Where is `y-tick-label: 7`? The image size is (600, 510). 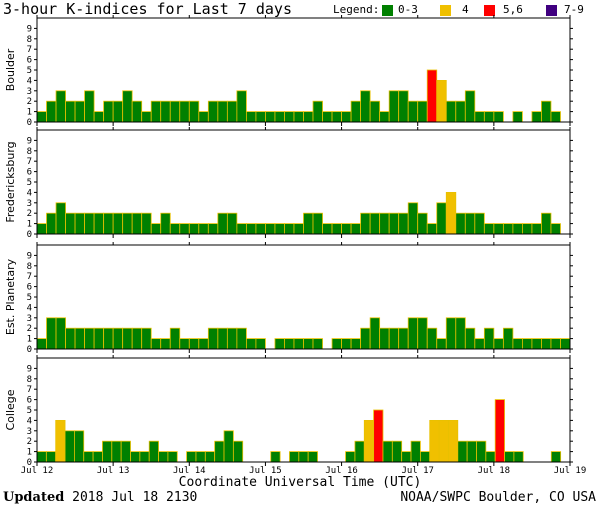
y-tick-label: 7 is located at coordinates (29, 390).